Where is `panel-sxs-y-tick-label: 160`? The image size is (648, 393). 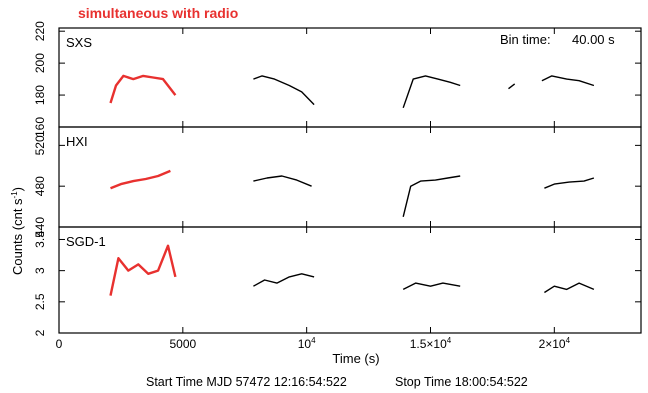 panel-sxs-y-tick-label: 160 is located at coordinates (40, 127).